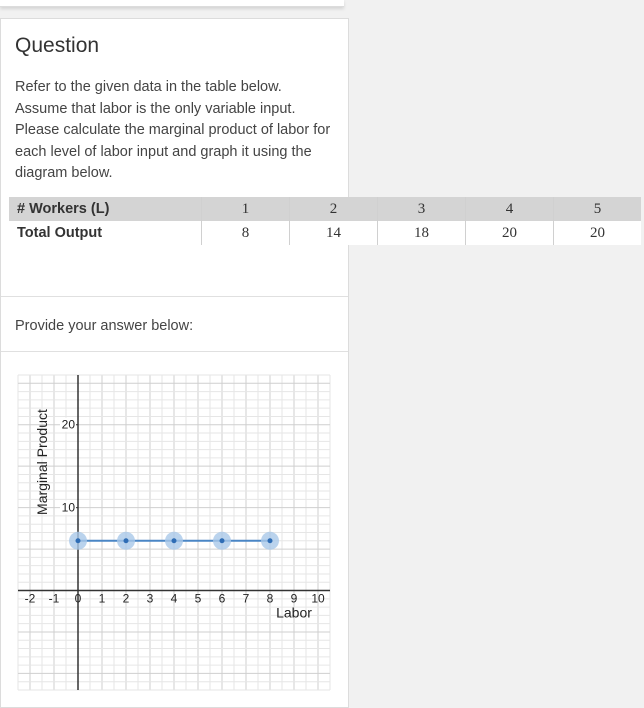 The width and height of the screenshot is (644, 708). What do you see at coordinates (270, 599) in the screenshot?
I see `x-tick-label: 8` at bounding box center [270, 599].